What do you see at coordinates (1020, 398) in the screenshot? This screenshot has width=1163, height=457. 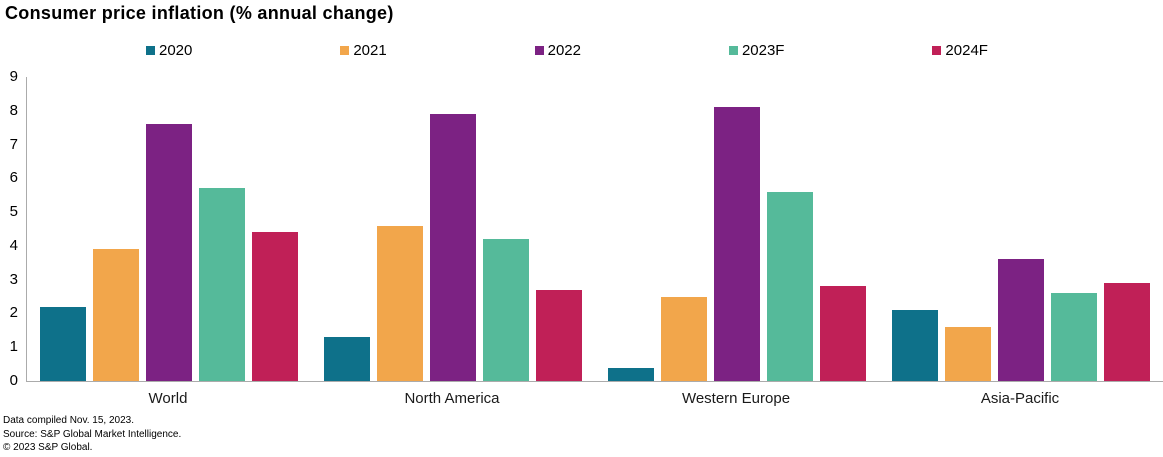 I see `x-category-label: Asia-Pacific` at bounding box center [1020, 398].